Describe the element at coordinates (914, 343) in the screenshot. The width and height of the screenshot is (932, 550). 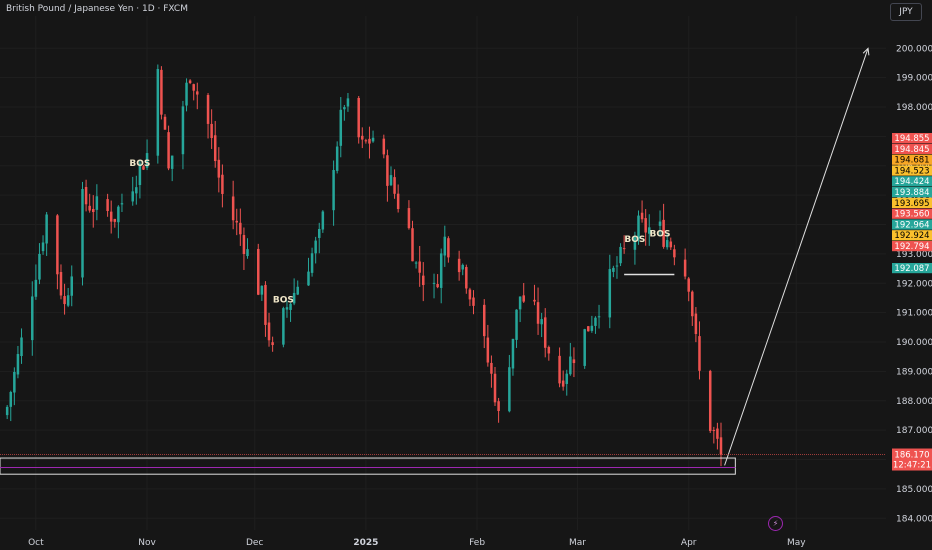
I see `y-tick-label: 190.000` at that location.